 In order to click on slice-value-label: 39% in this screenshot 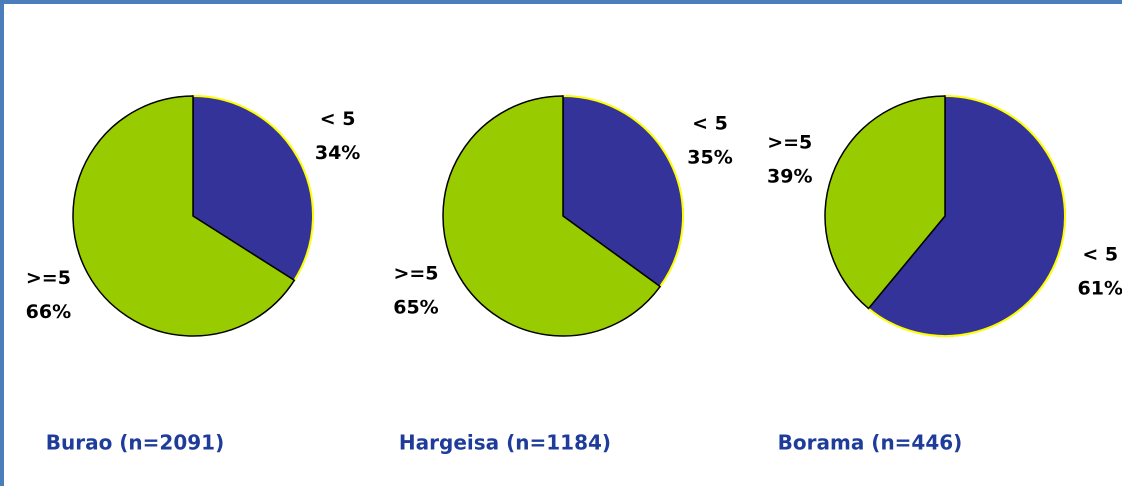, I will do `click(789, 177)`.